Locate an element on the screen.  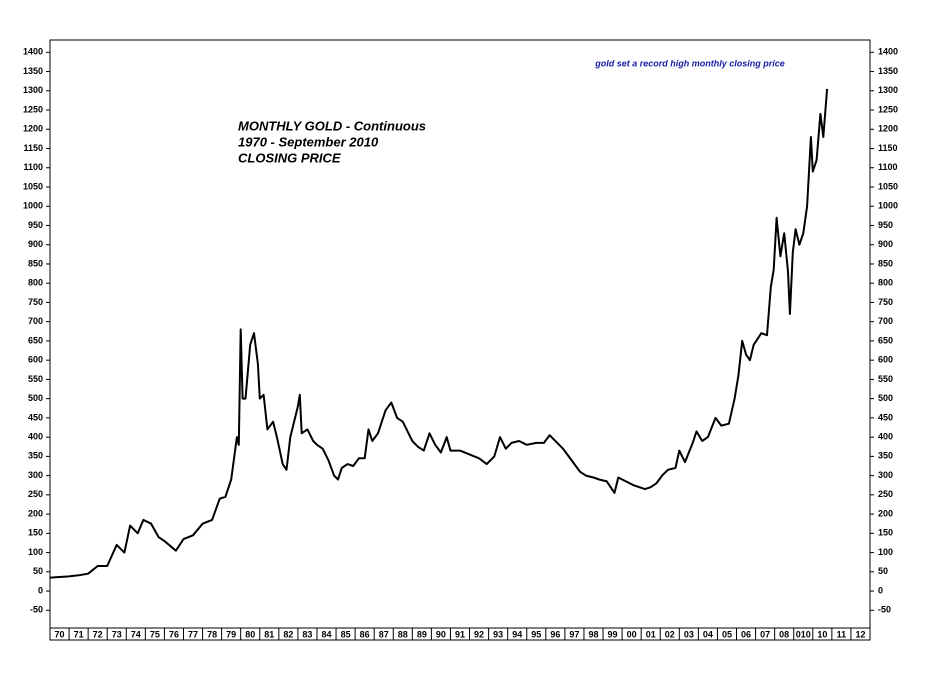
x-tick-label: 87 is located at coordinates (384, 634).